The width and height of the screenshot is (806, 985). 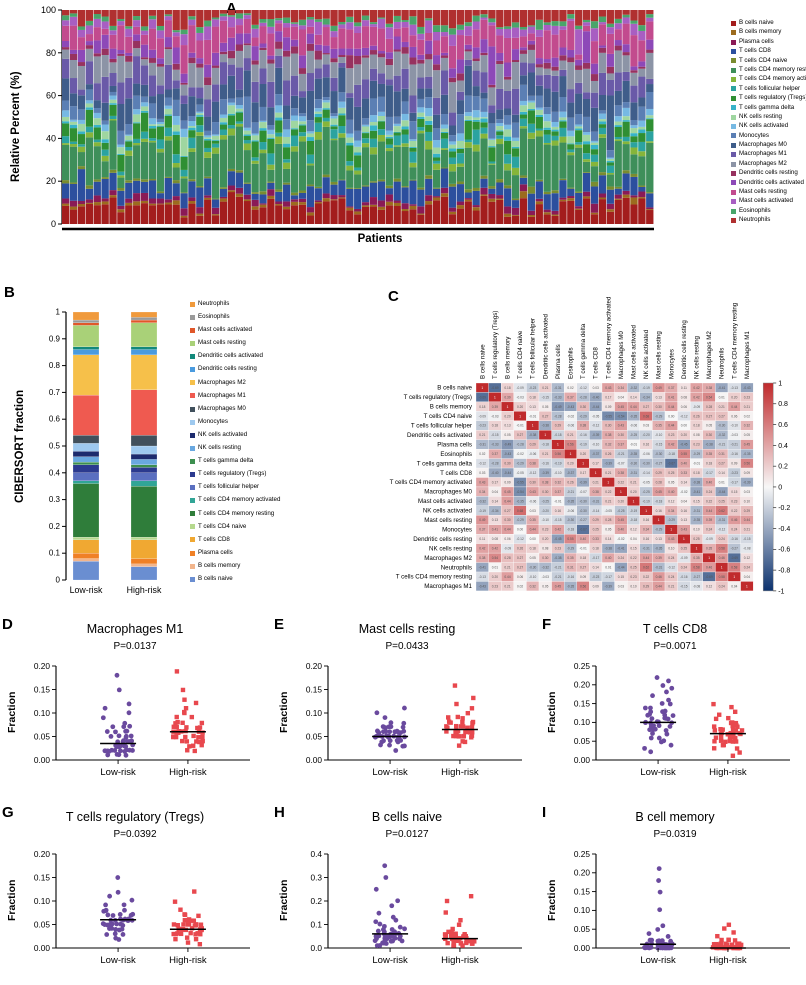 What do you see at coordinates (582, 482) in the screenshot?
I see `svg-text: -0.39` at bounding box center [582, 482].